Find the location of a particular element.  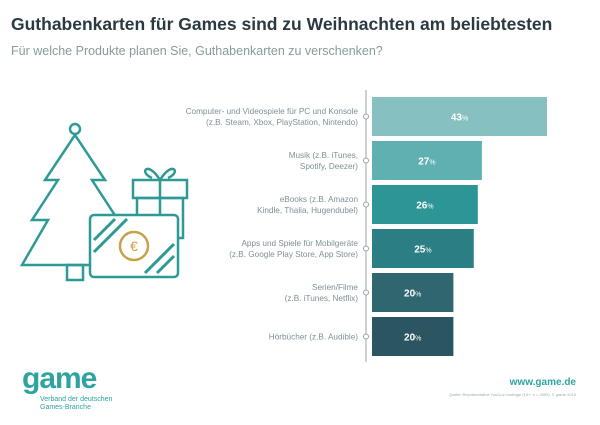

logo-subtitle: Verband der deutschen Games-Branche is located at coordinates (76, 404).